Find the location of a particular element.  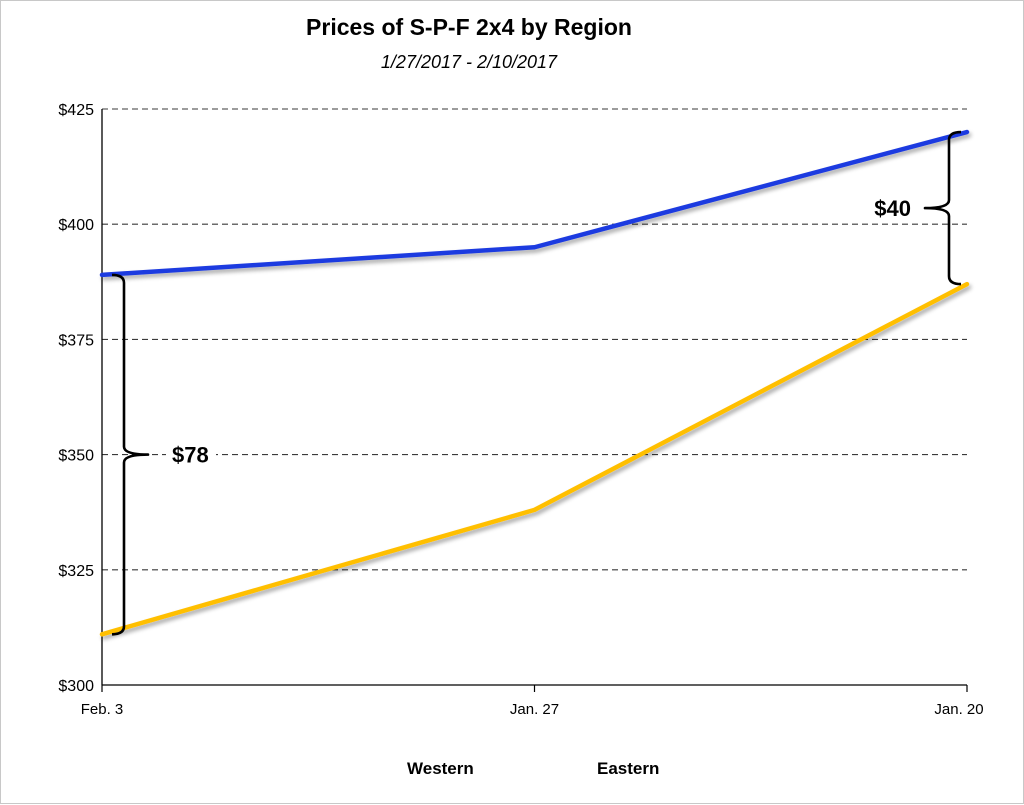

y-tick-label: $300 is located at coordinates (76, 686).